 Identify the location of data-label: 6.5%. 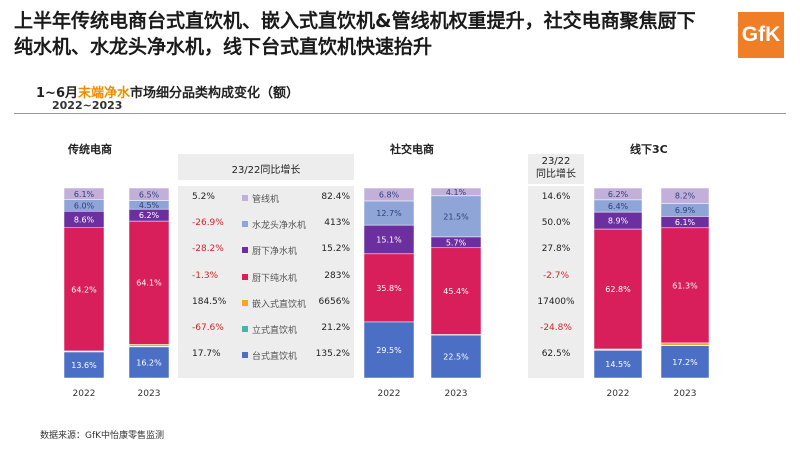
(149, 194).